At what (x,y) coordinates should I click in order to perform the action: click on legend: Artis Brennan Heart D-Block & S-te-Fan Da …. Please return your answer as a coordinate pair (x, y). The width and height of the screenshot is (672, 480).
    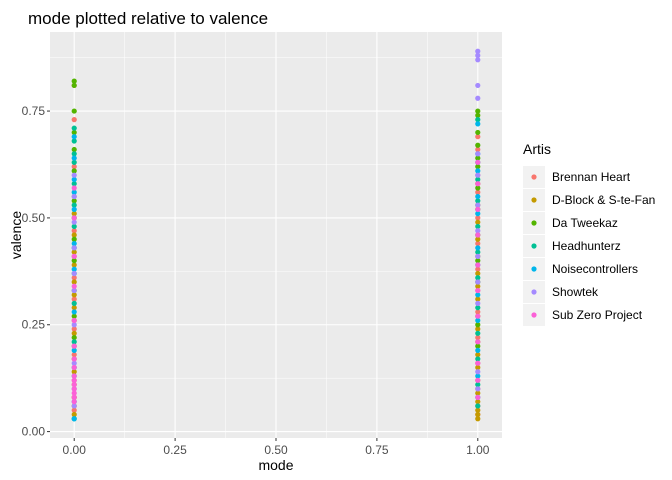
    Looking at the image, I should click on (589, 233).